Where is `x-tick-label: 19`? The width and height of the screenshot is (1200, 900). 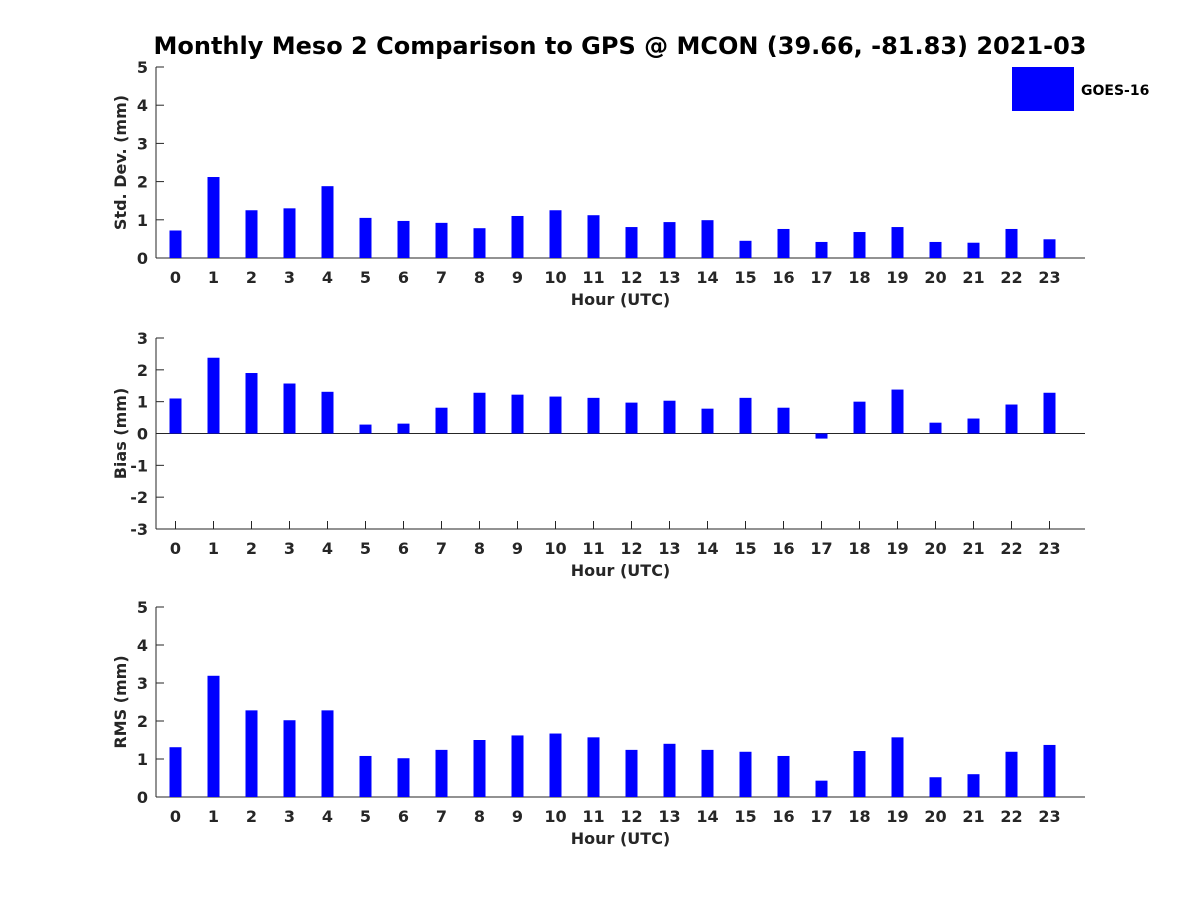 x-tick-label: 19 is located at coordinates (897, 277).